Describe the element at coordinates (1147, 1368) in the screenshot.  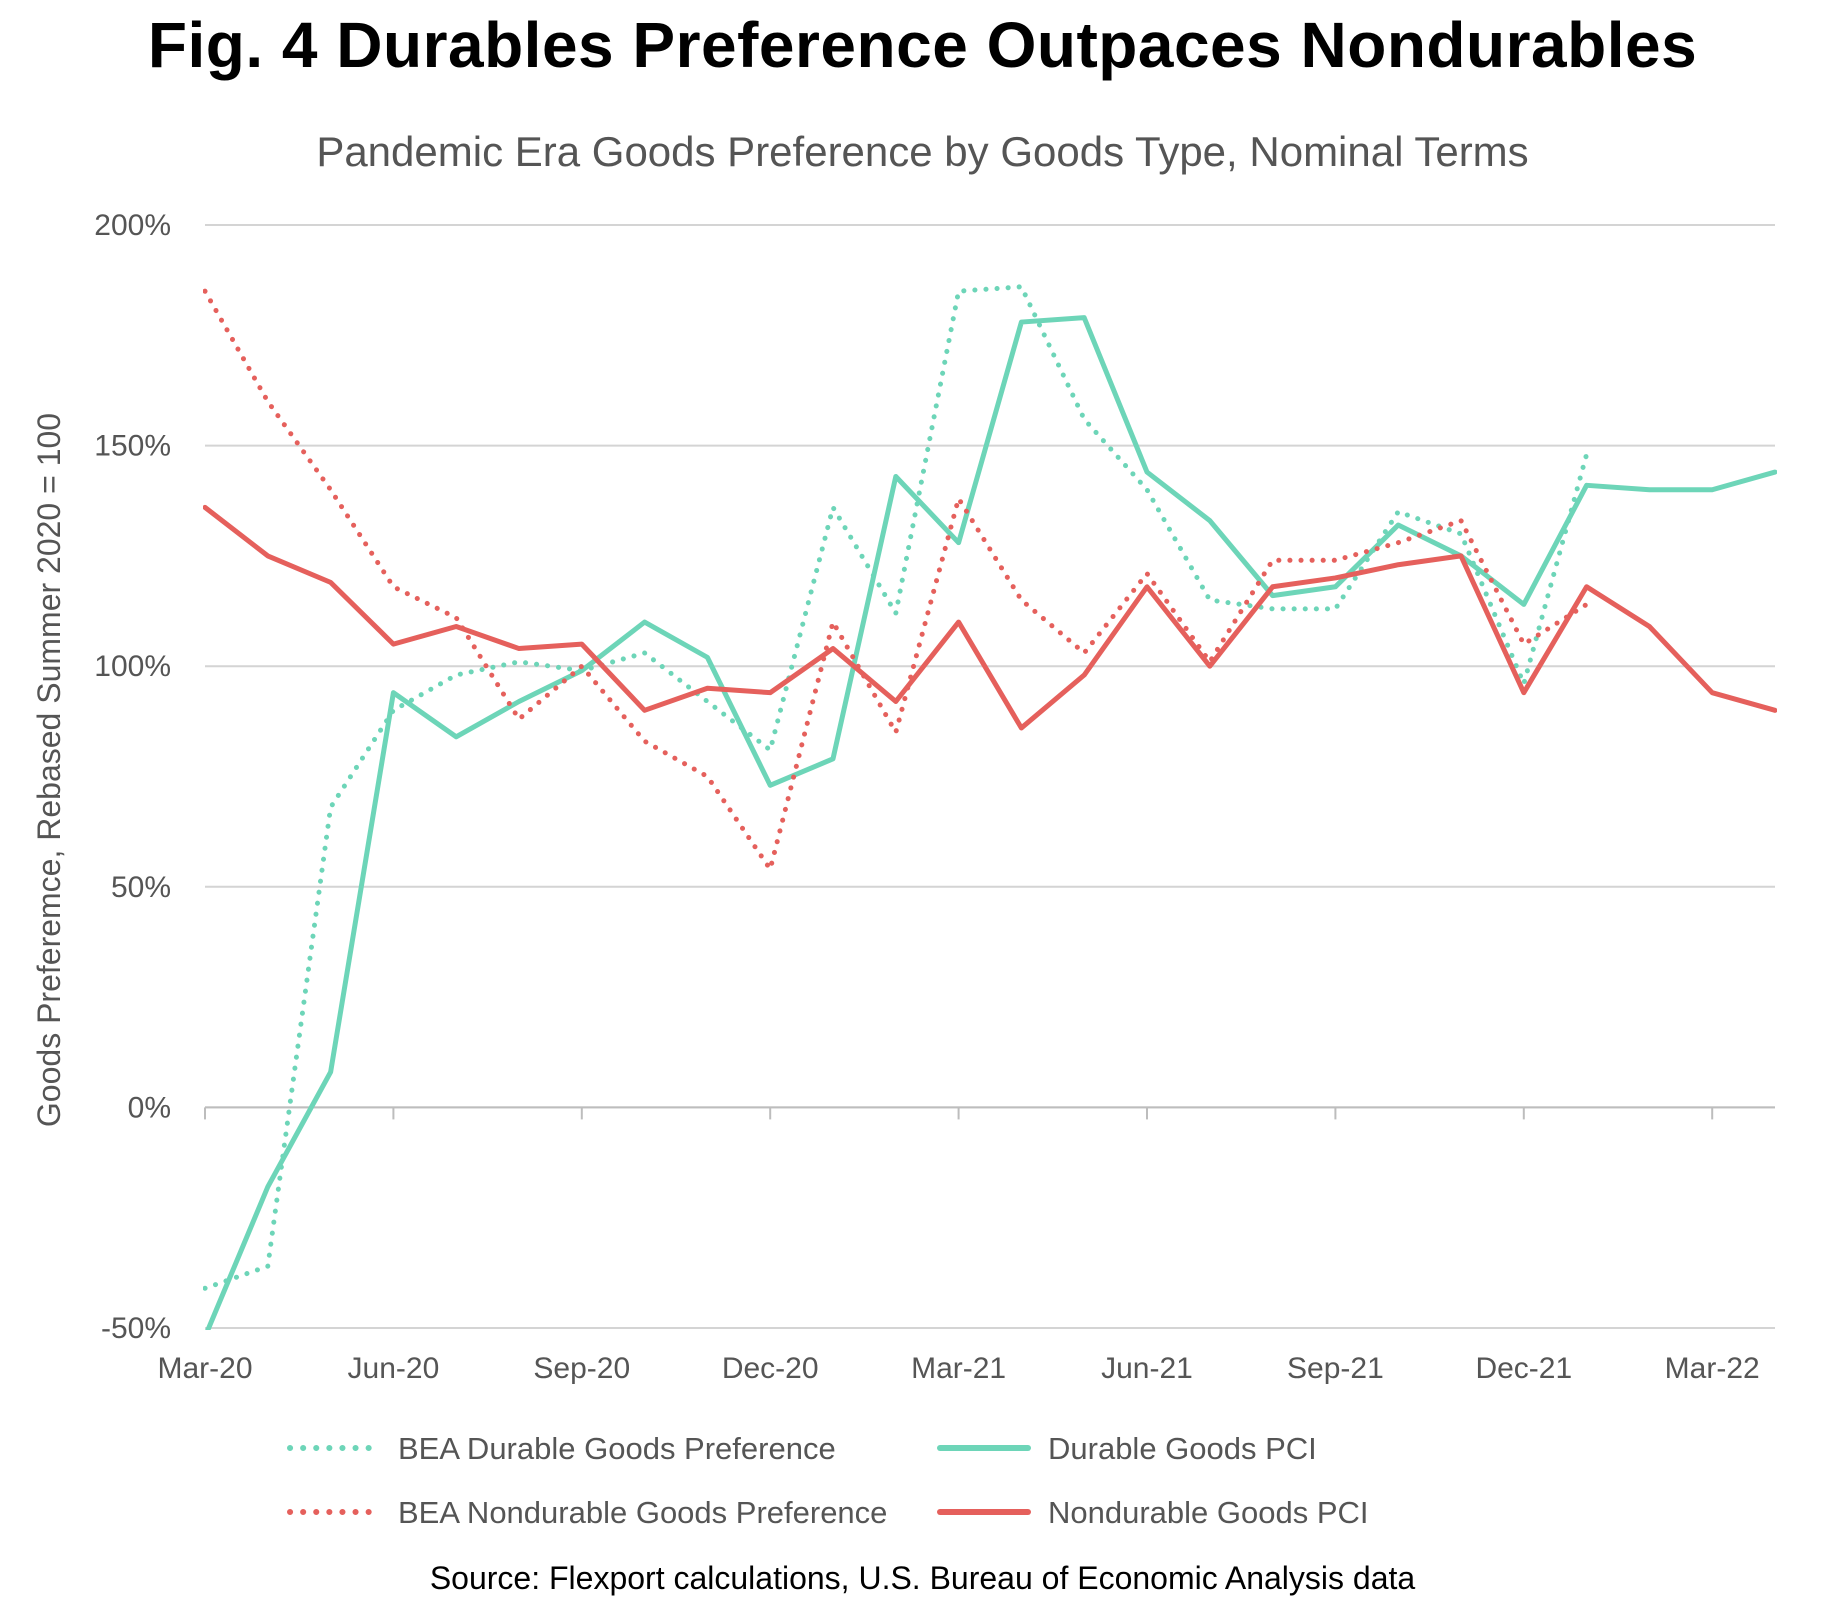
I see `x-tick-label: Jun-21` at that location.